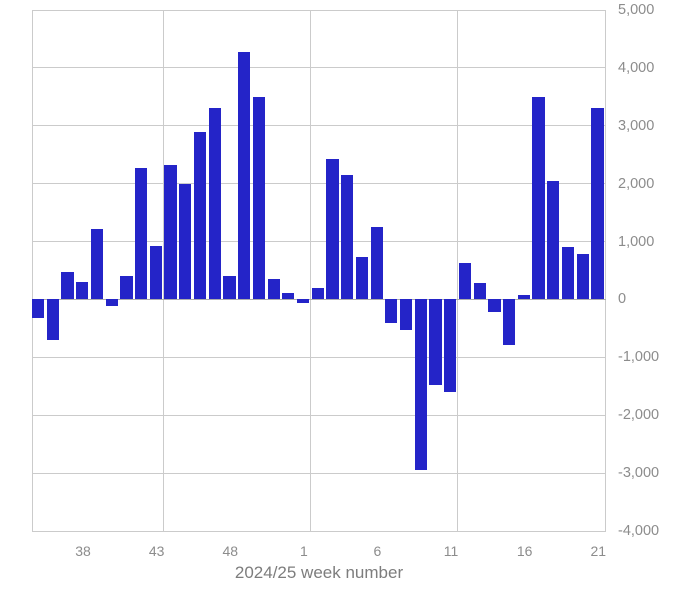  What do you see at coordinates (639, 415) in the screenshot?
I see `y-axis-tick-label: -2,000` at bounding box center [639, 415].